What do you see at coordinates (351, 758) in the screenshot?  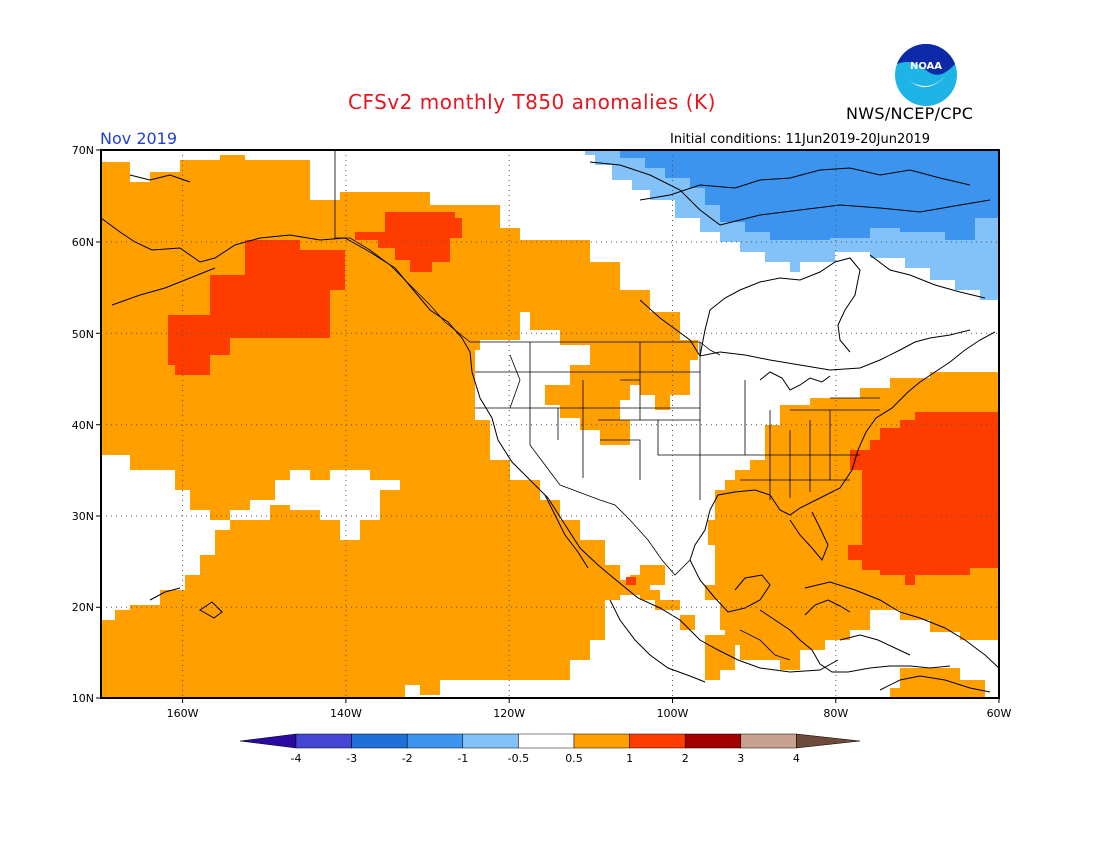 I see `colorbar-label: -3` at bounding box center [351, 758].